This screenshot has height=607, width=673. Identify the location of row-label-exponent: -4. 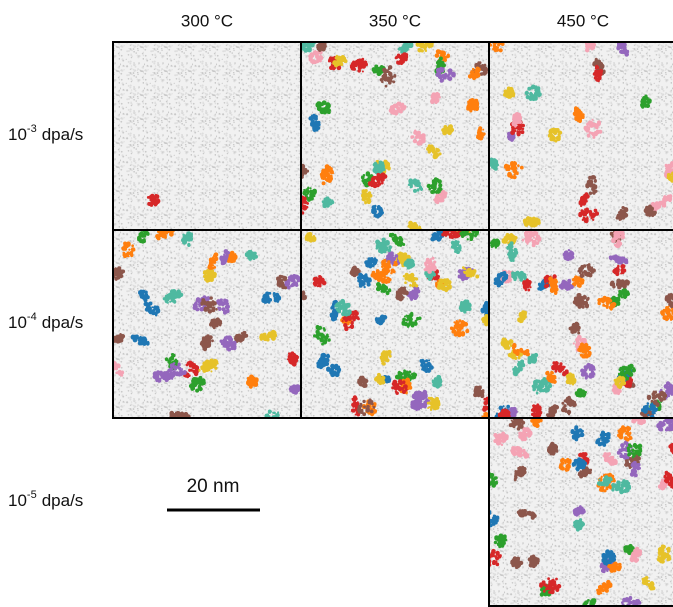
(32, 317).